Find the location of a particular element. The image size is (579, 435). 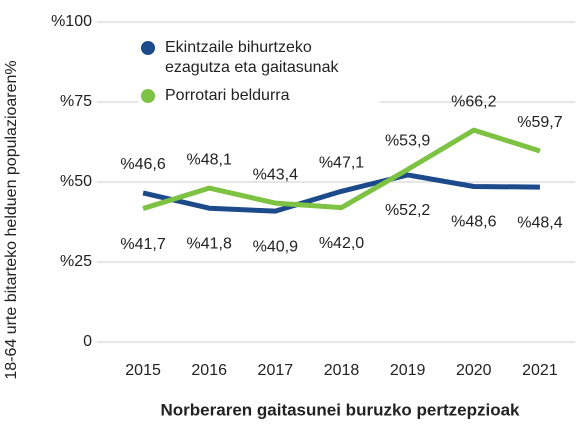

data-label: %53,9 is located at coordinates (407, 141).